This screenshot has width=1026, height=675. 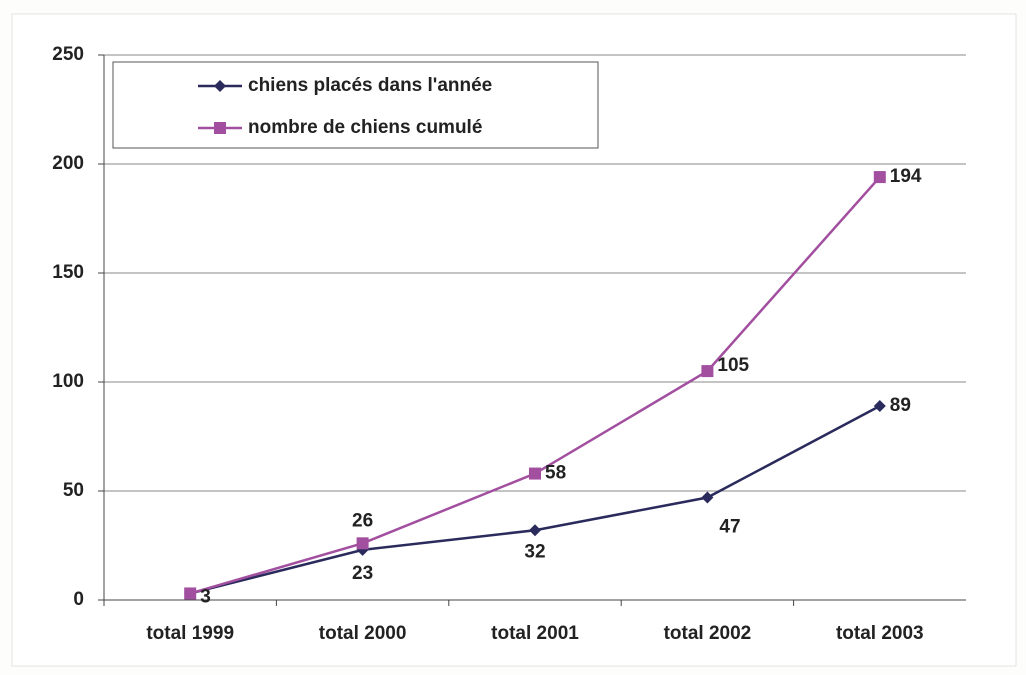 What do you see at coordinates (68, 54) in the screenshot?
I see `y-tick-label: 250` at bounding box center [68, 54].